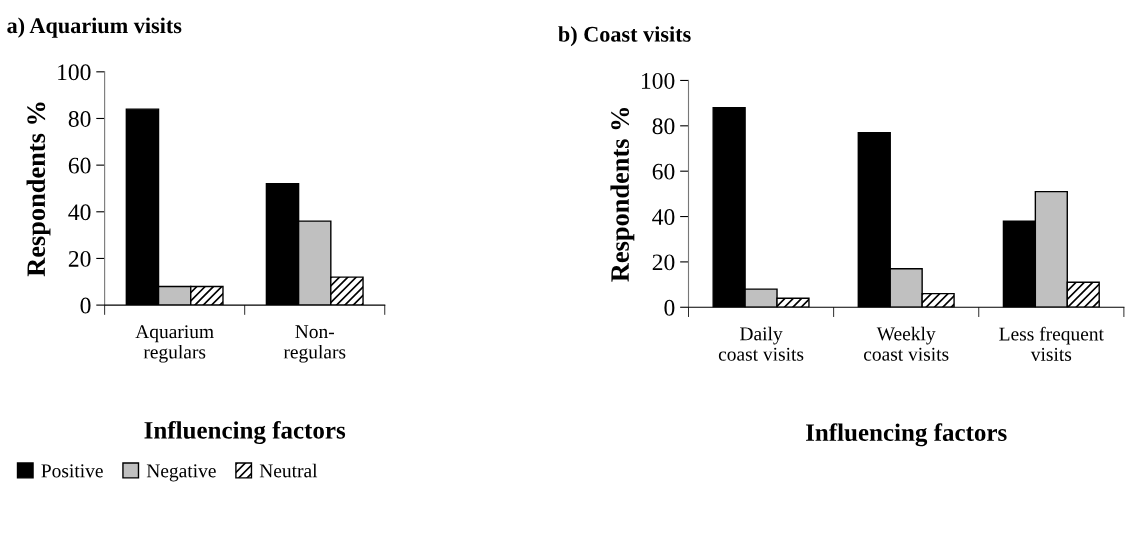 Image resolution: width=1125 pixels, height=540 pixels. Describe the element at coordinates (288, 470) in the screenshot. I see `legend-label: Neutral` at that location.